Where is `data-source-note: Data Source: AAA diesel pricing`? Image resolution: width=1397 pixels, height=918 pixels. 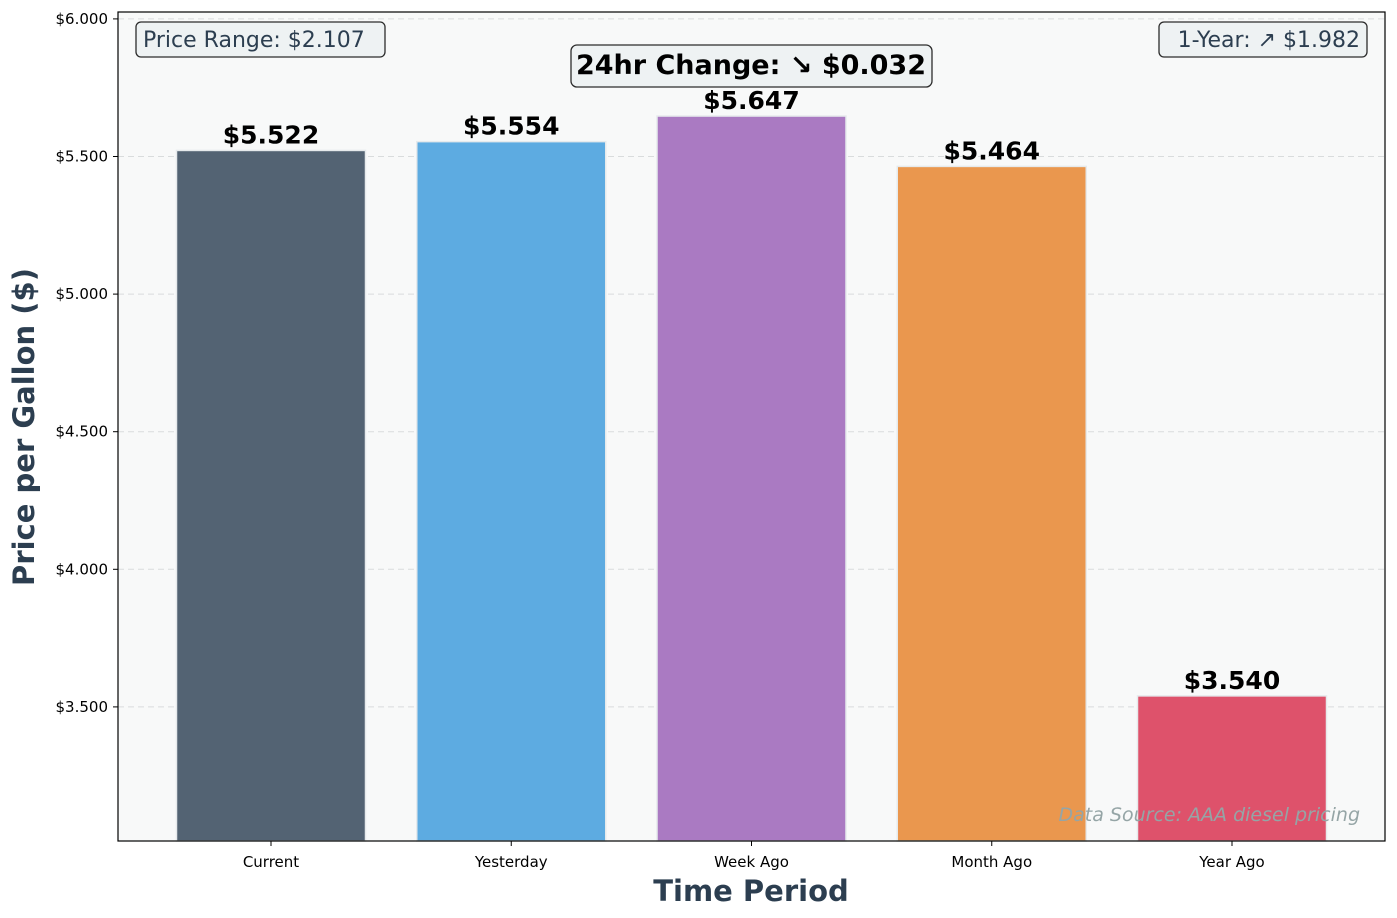
data-source-note: Data Source: AAA diesel pricing is located at coordinates (1209, 815).